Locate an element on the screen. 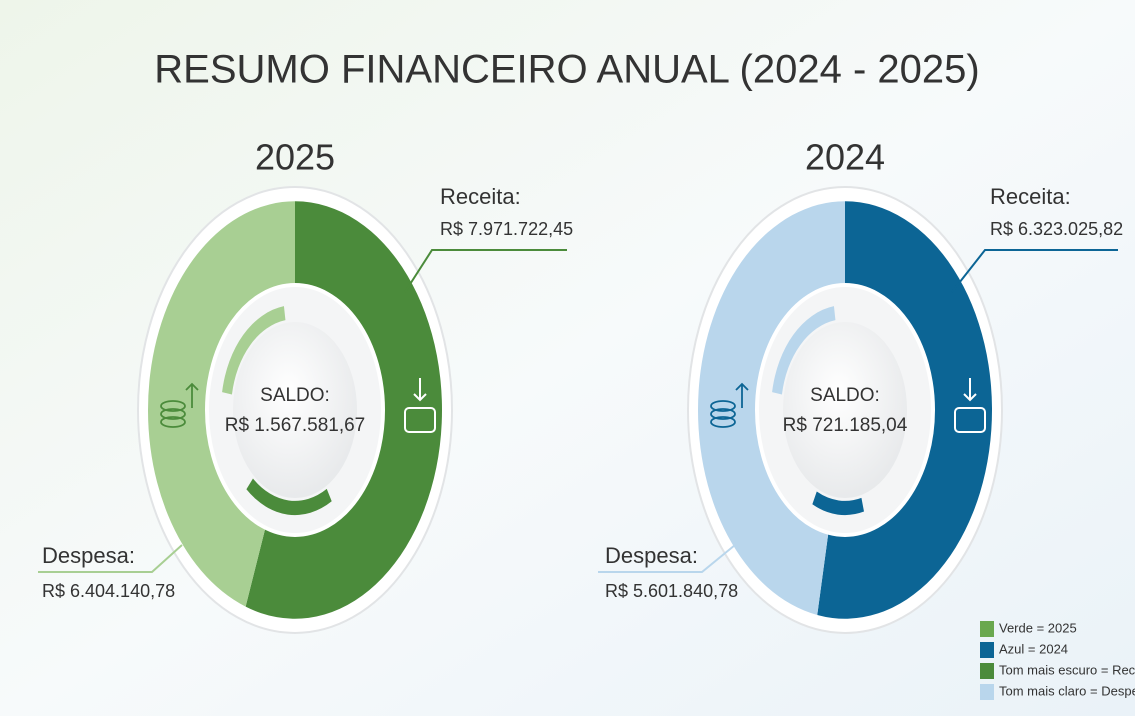  legend-label: Azul = 2024 is located at coordinates (1033, 648).